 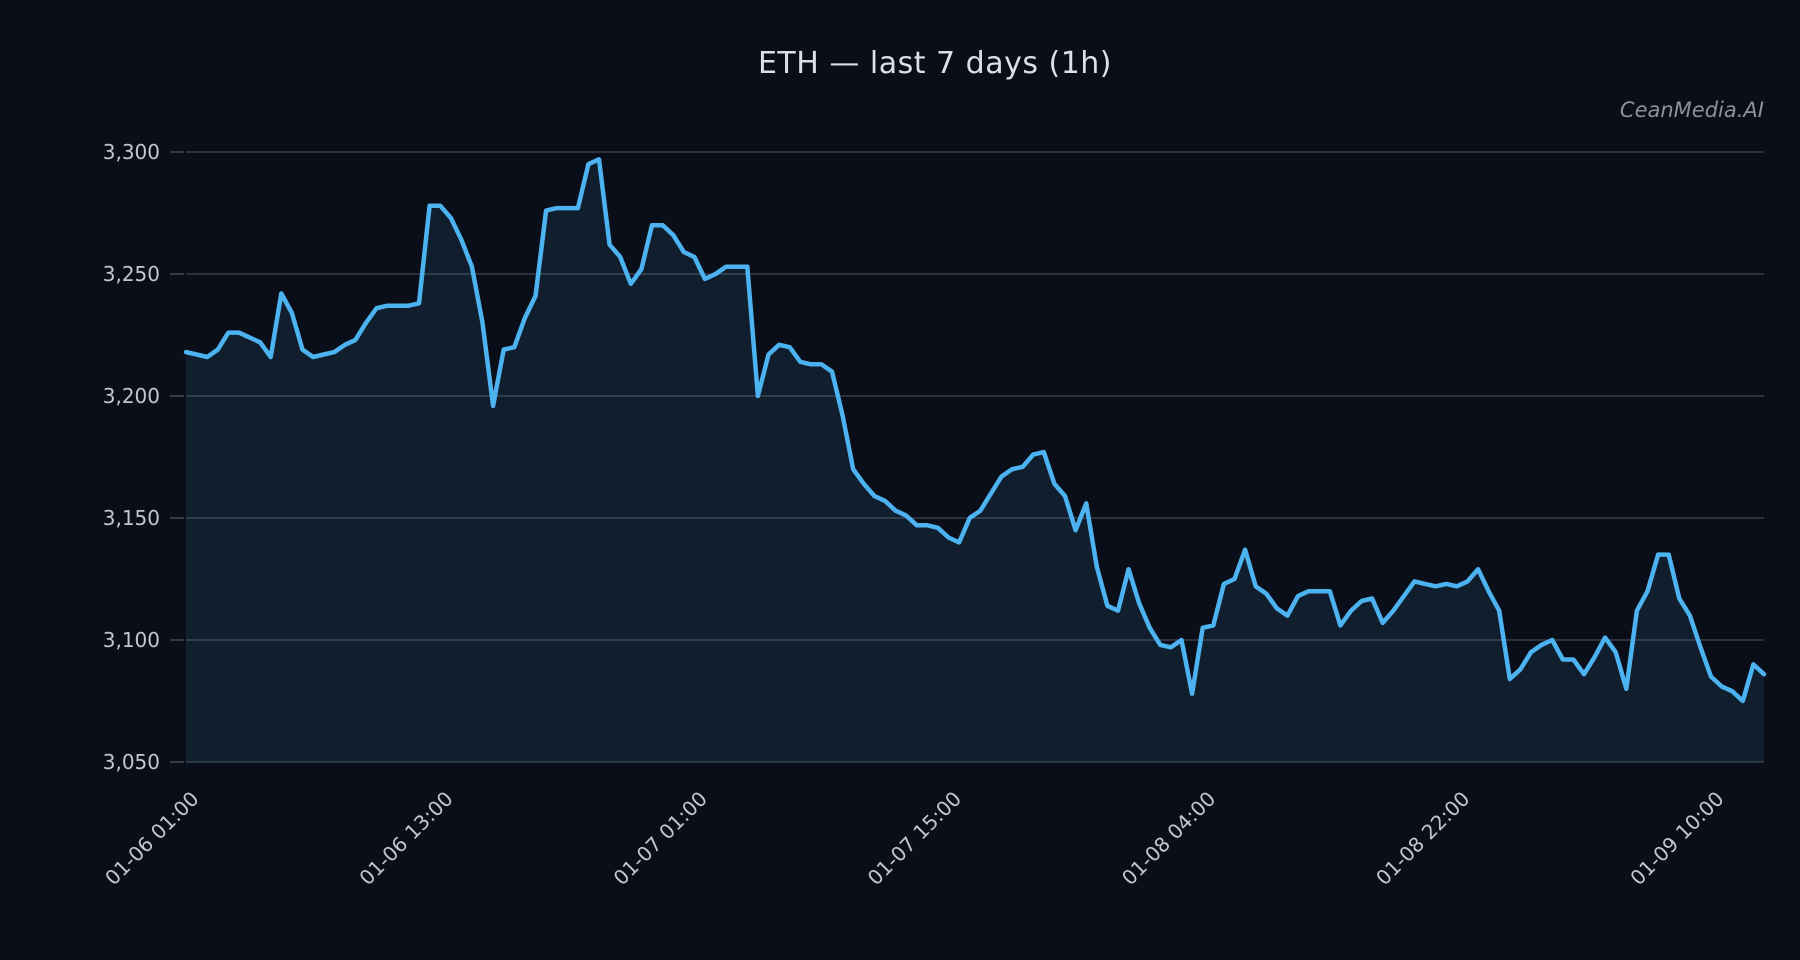 I want to click on x-tick-label: 01-09 10:00, so click(x=1676, y=838).